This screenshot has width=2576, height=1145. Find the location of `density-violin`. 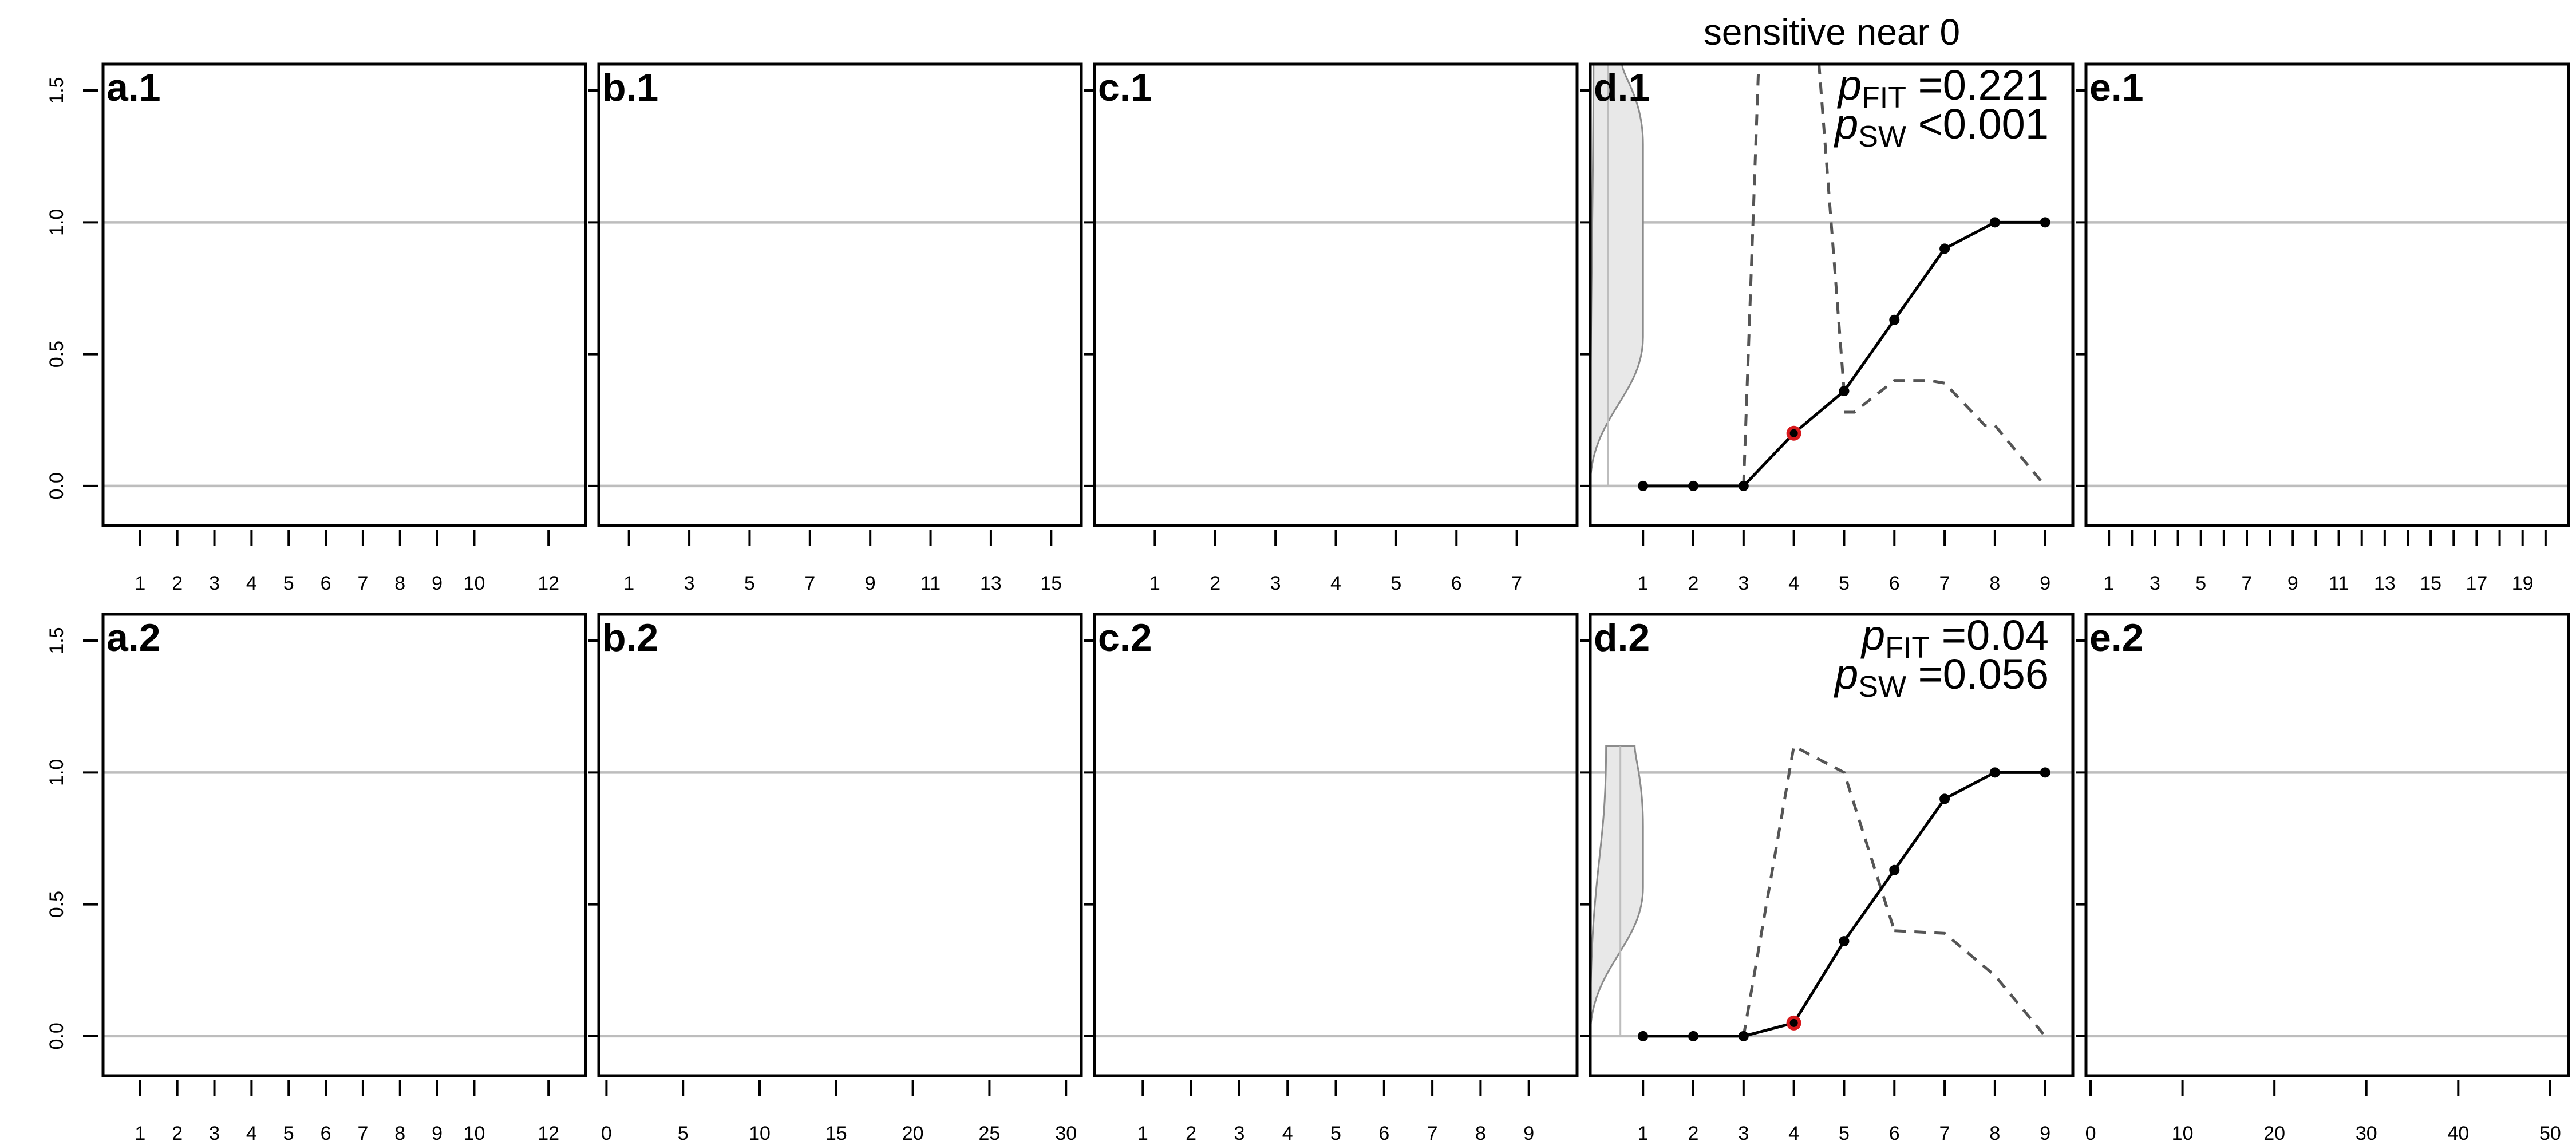

density-violin is located at coordinates (1617, 275).